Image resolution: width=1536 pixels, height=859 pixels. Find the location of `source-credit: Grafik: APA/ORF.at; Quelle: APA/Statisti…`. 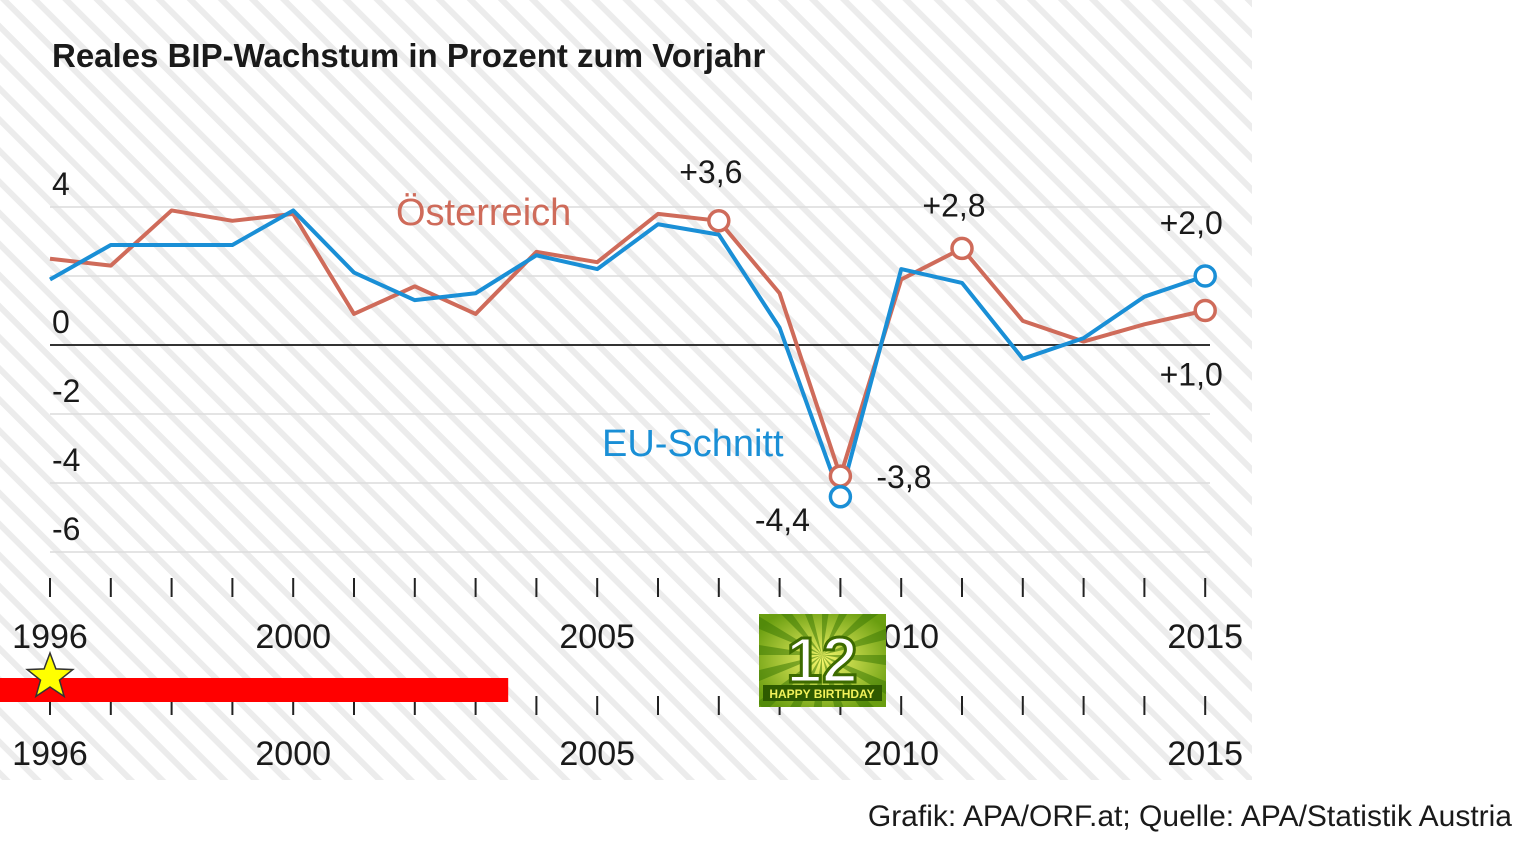

source-credit: Grafik: APA/ORF.at; Quelle: APA/Statisti… is located at coordinates (1190, 816).